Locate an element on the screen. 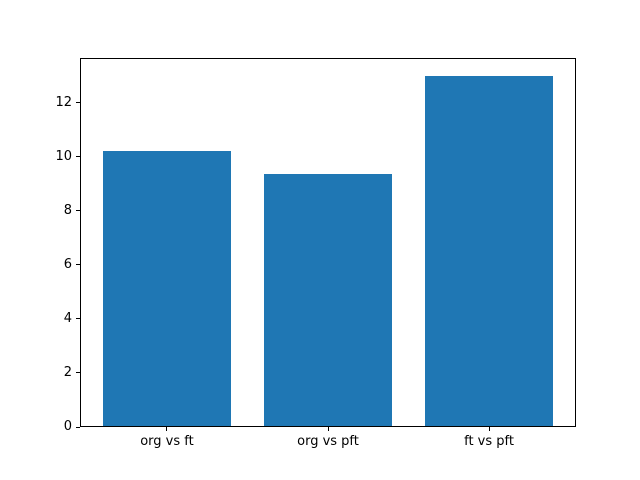 This screenshot has height=480, width=640. y-tick-label: 8 is located at coordinates (67, 210).